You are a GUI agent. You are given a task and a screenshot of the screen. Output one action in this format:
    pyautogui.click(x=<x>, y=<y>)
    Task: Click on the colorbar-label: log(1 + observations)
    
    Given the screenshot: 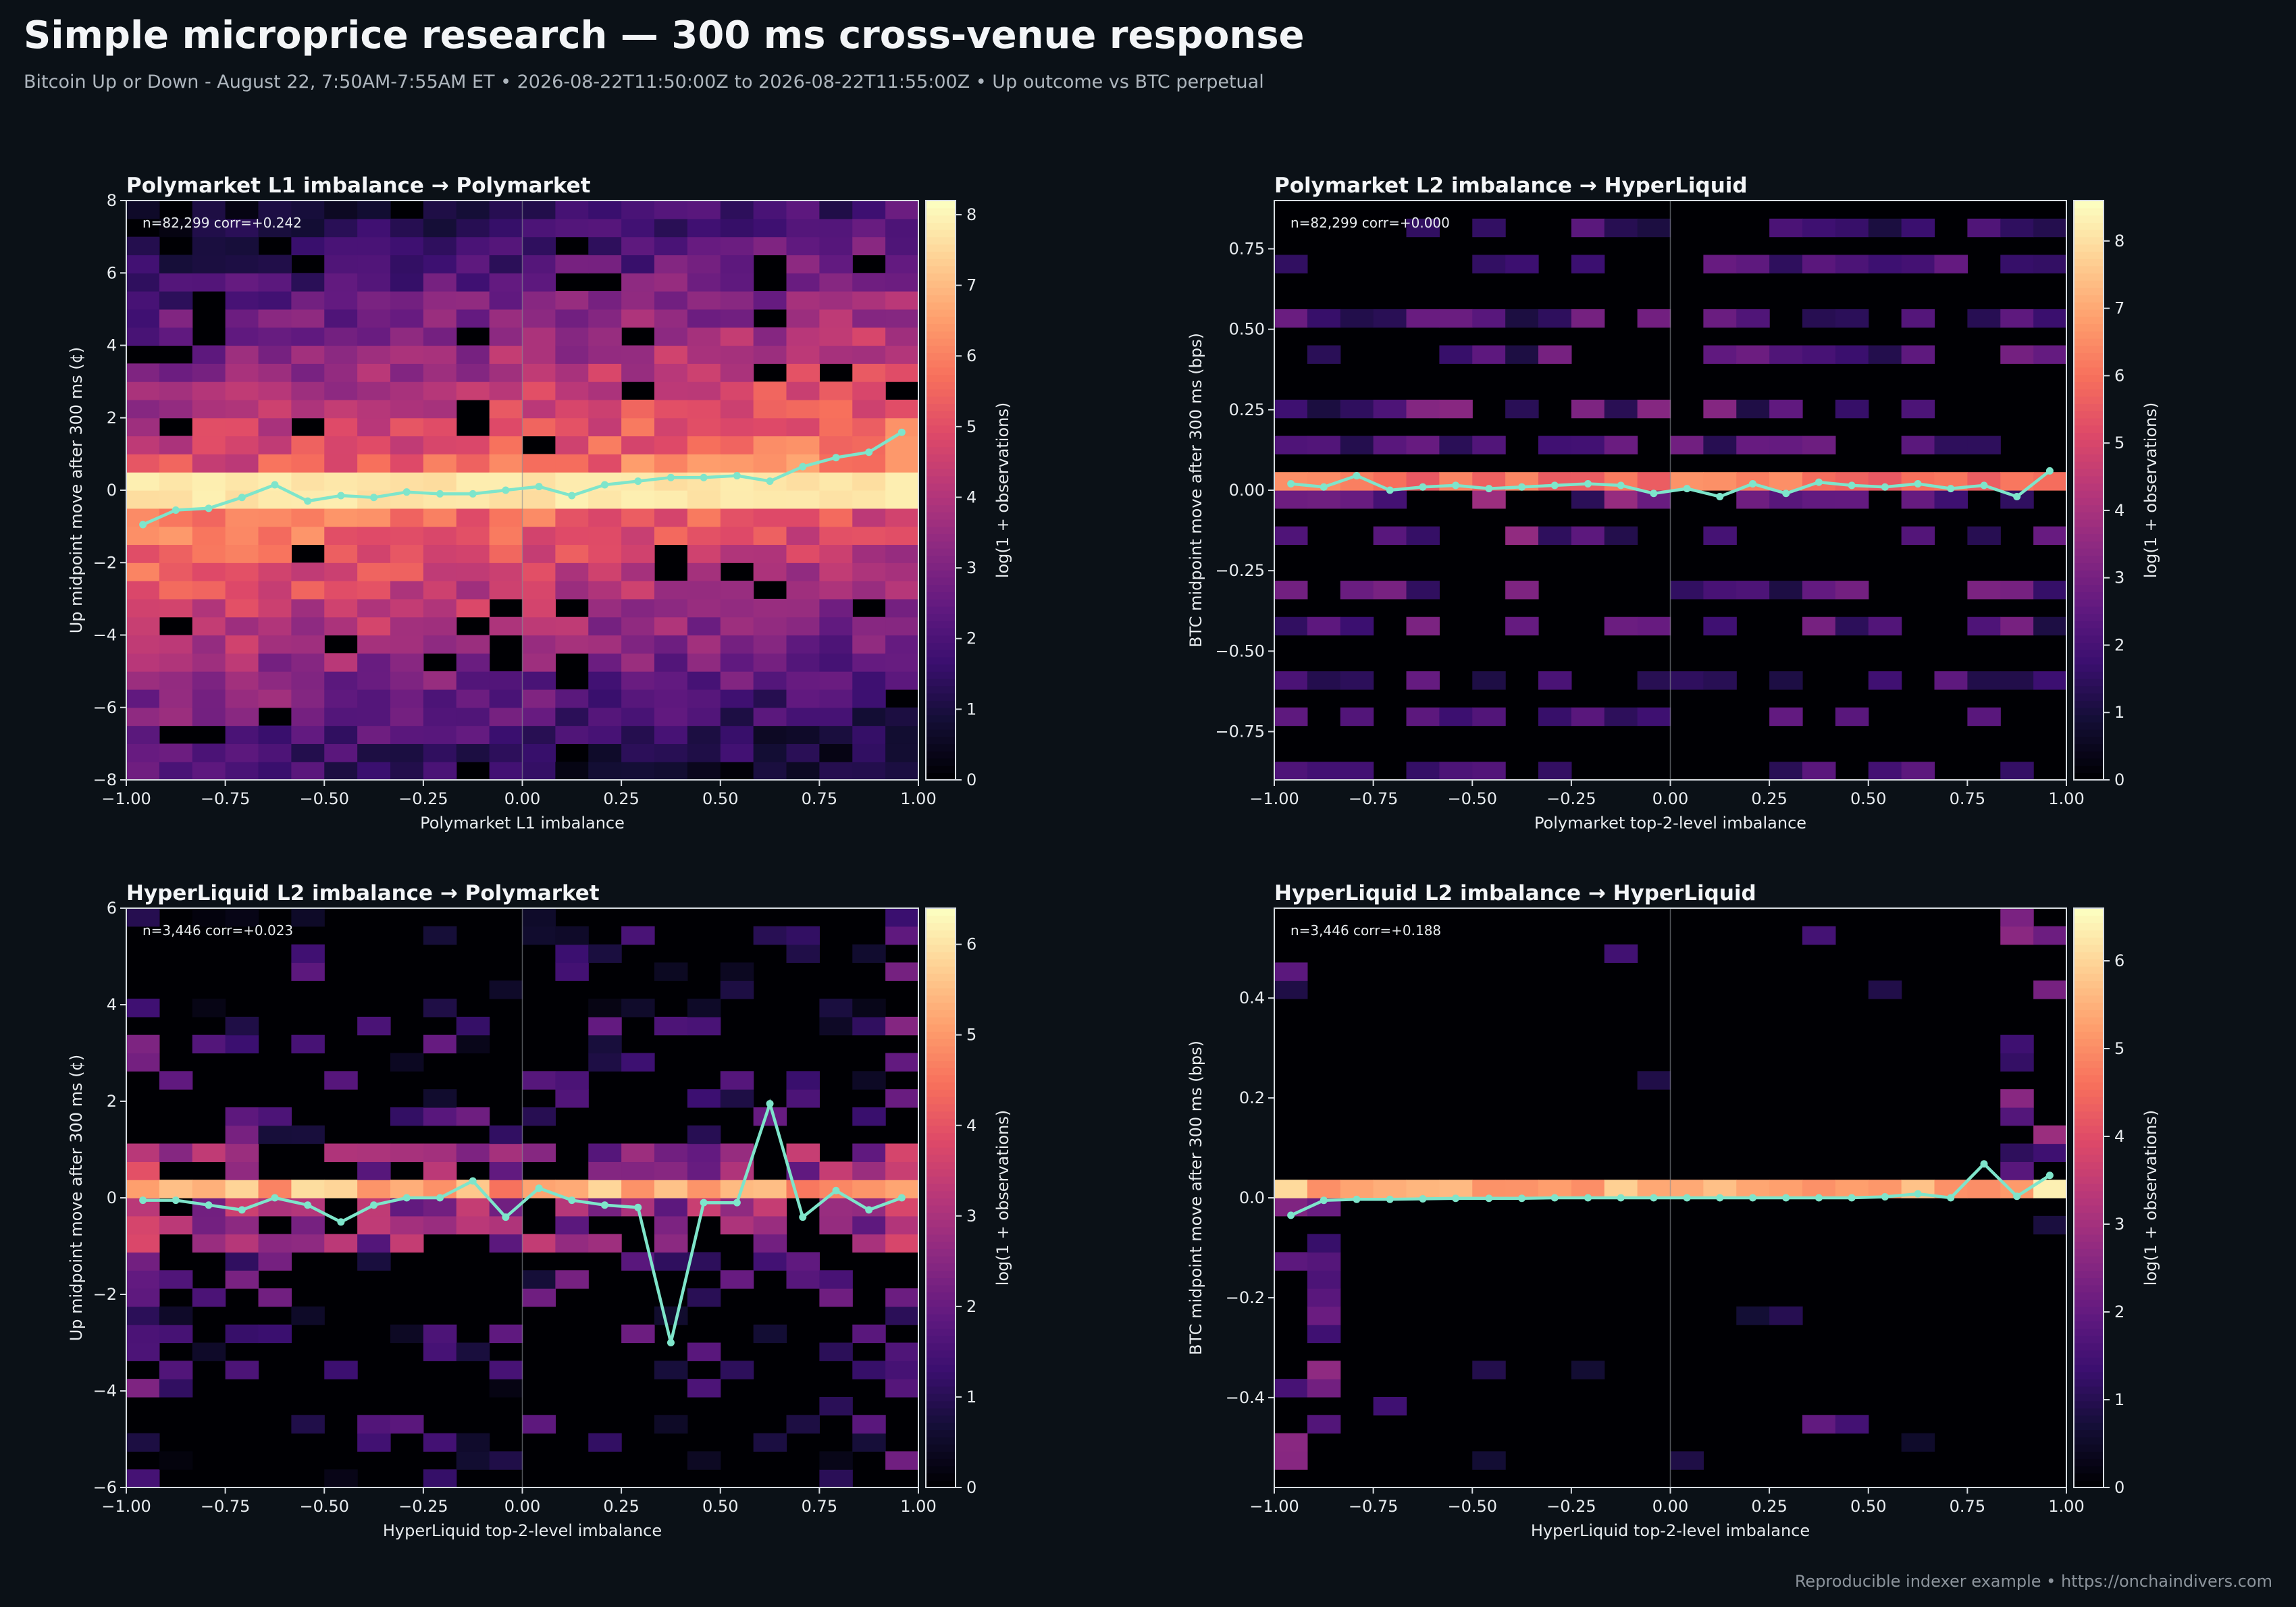 What is the action you would take?
    pyautogui.click(x=1002, y=490)
    